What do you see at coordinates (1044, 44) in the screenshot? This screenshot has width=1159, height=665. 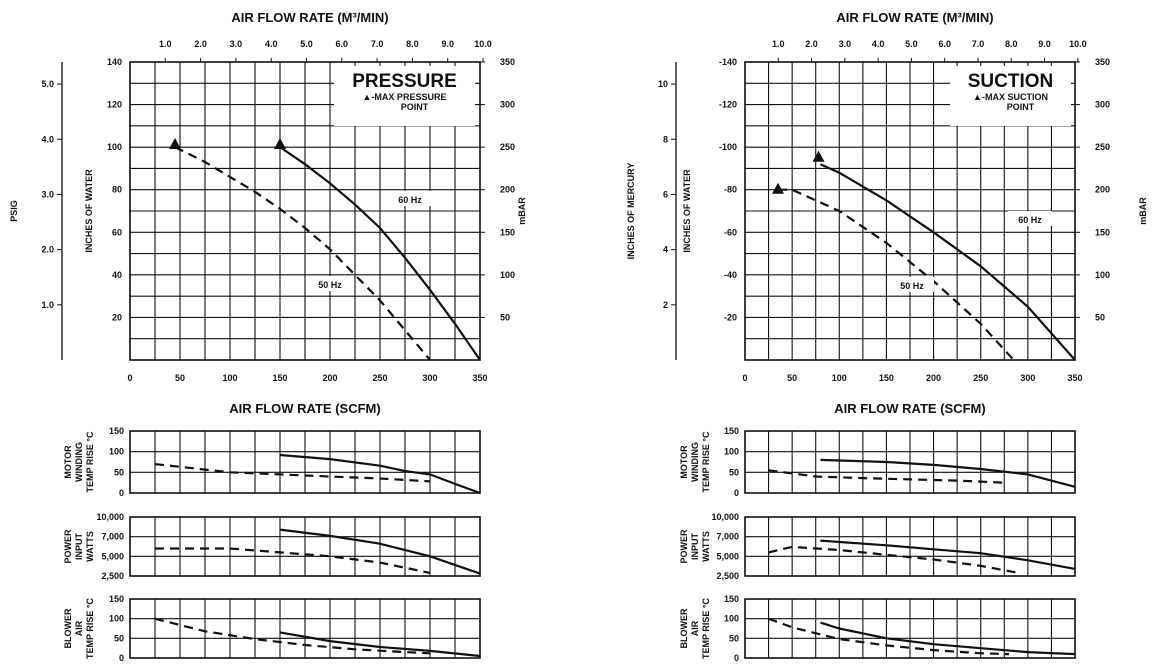 I see `chart2-top-tick-label: 9.0` at bounding box center [1044, 44].